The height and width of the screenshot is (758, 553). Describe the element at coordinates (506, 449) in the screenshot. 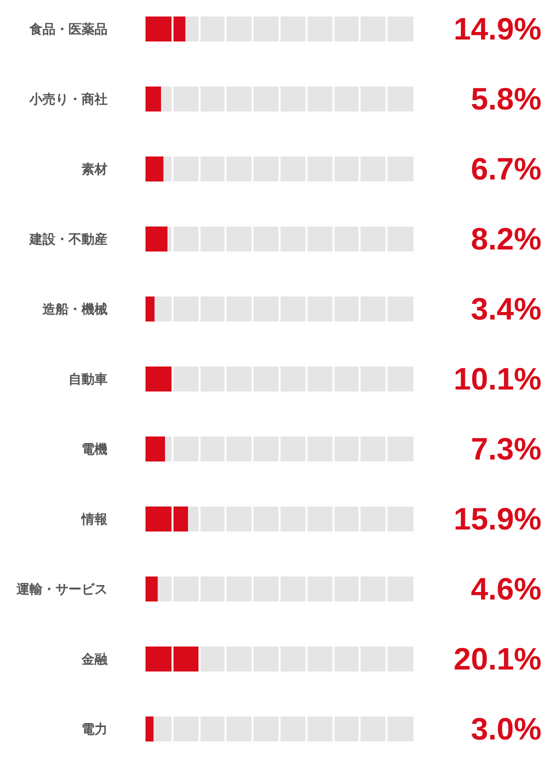

I see `data-label: 7.3%` at that location.